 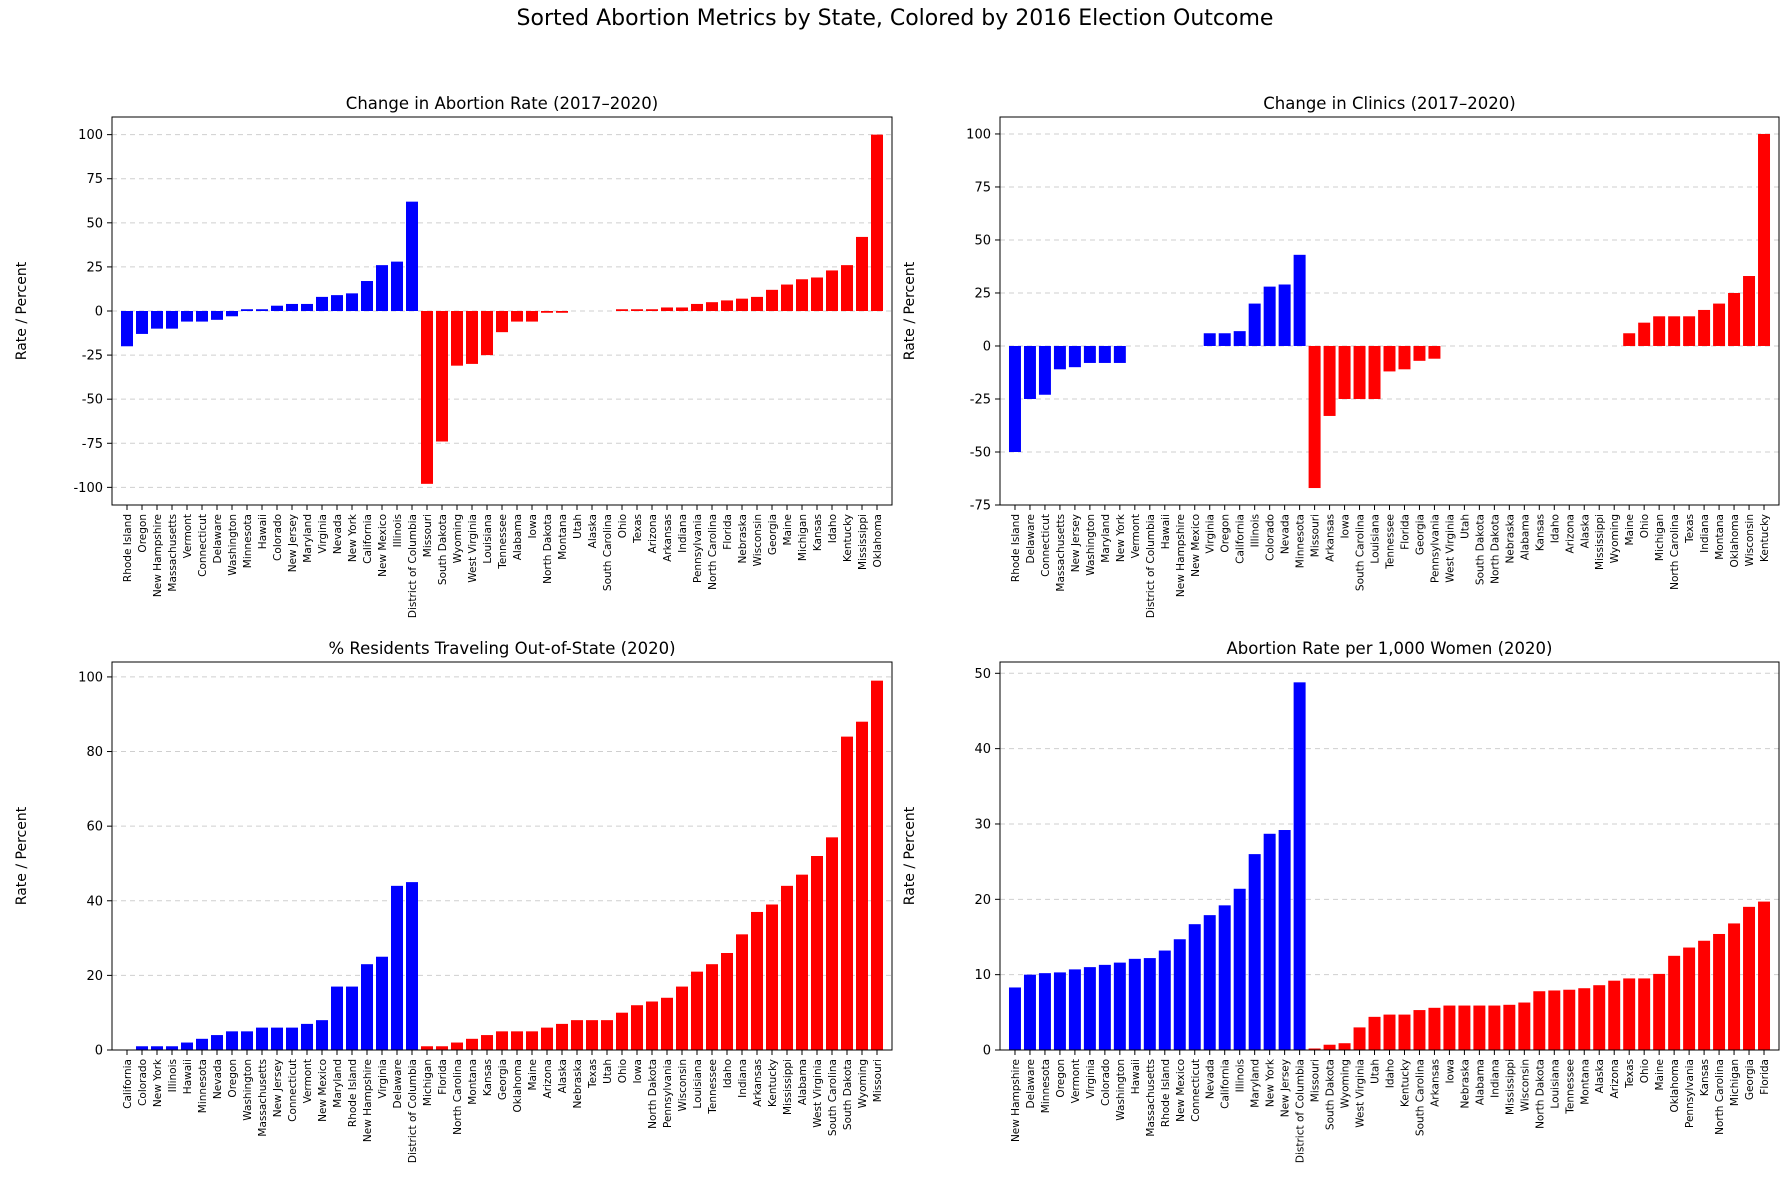 I want to click on bar-iowa, so click(x=637, y=1027).